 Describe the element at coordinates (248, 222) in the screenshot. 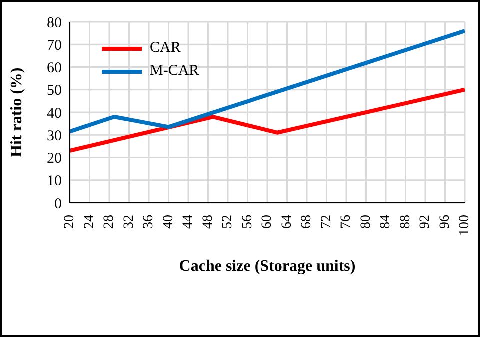

I see `x-tick-label: 56` at that location.